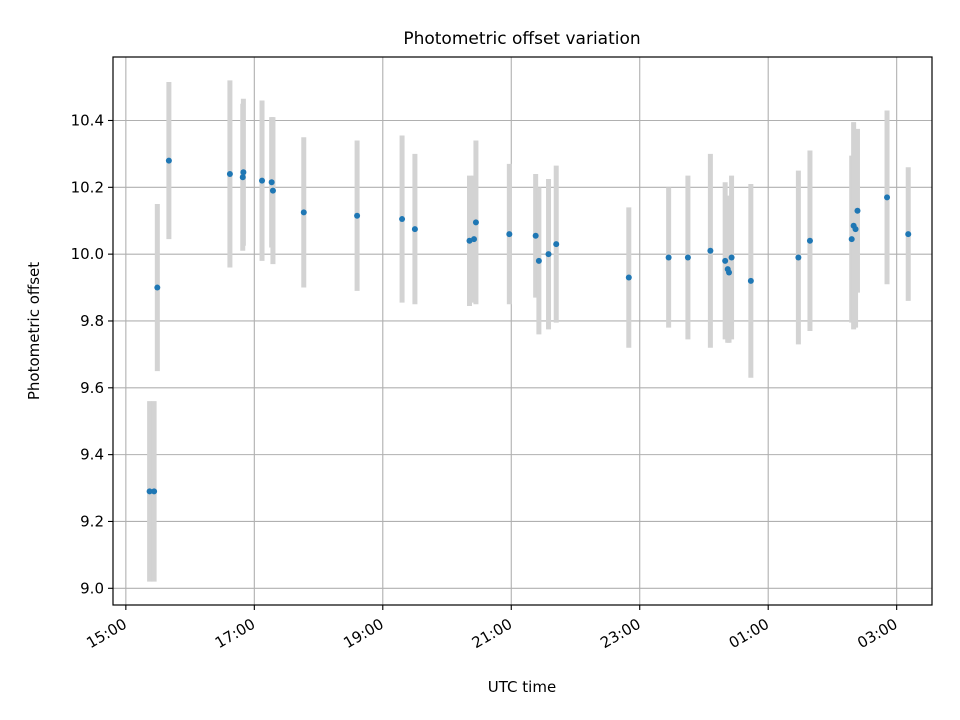 This screenshot has width=960, height=720. What do you see at coordinates (92, 588) in the screenshot?
I see `y-tick-label: 9.0` at bounding box center [92, 588].